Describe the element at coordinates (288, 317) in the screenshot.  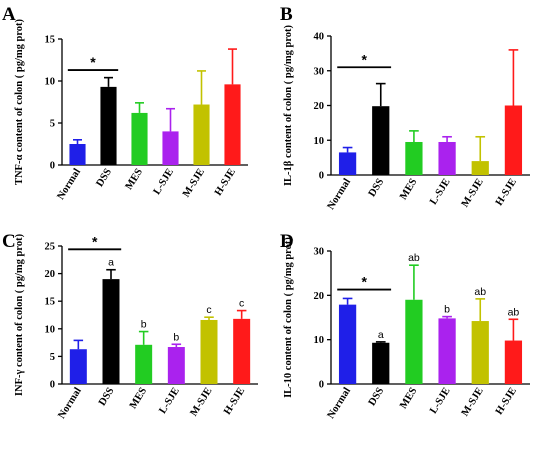
I see `y-axis-label: IL-10 content of colon ( pg/mg prot)` at that location.